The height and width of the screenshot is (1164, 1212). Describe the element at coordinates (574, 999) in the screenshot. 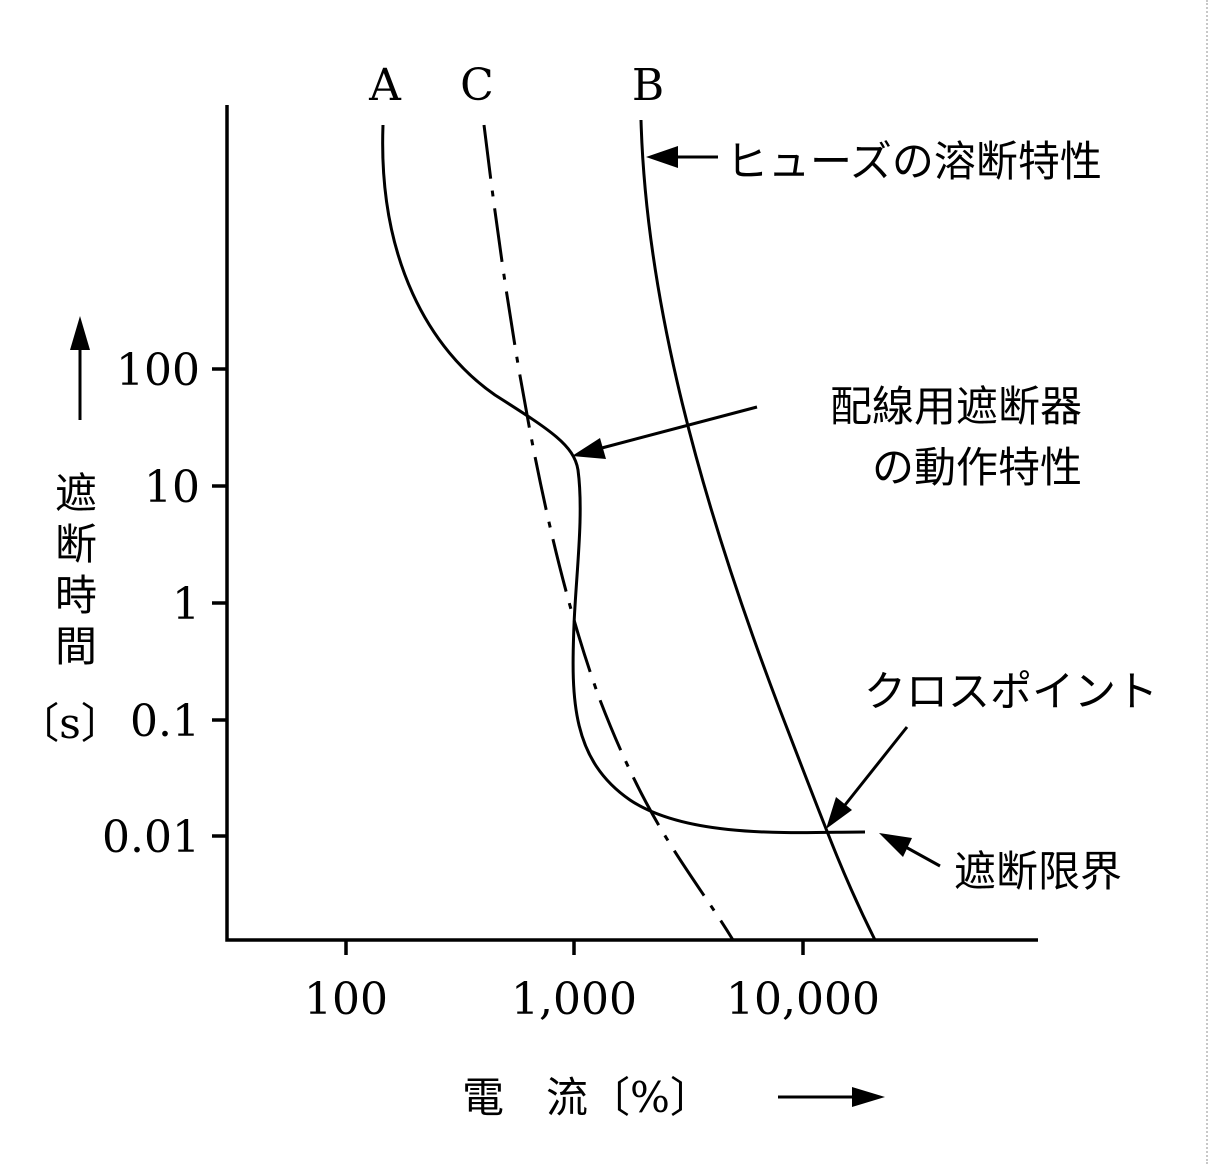

I see `x-tick-label-1000: 1,000` at that location.